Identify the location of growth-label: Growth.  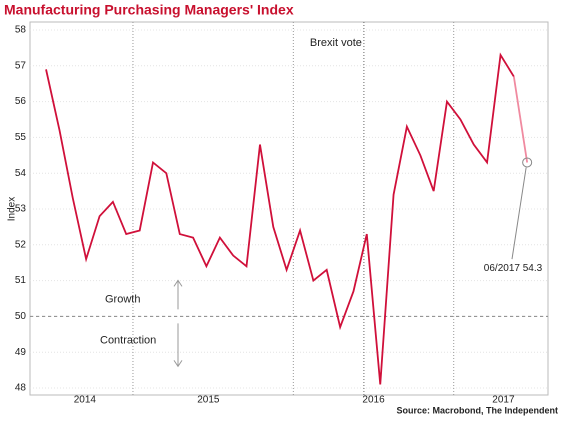
(122, 299).